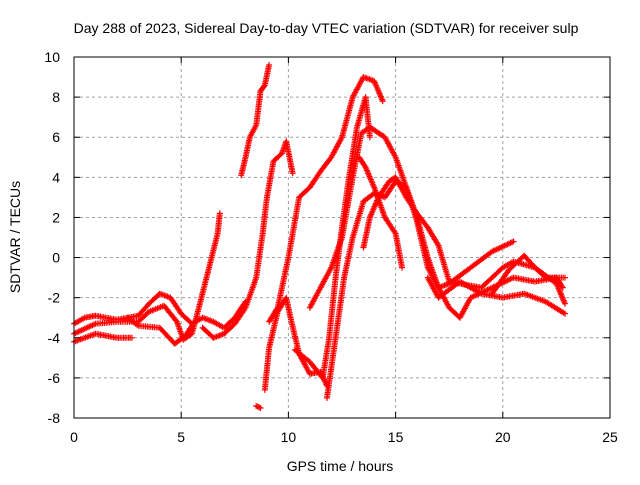 The width and height of the screenshot is (640, 485). I want to click on series-arc-3-markers, so click(147, 276).